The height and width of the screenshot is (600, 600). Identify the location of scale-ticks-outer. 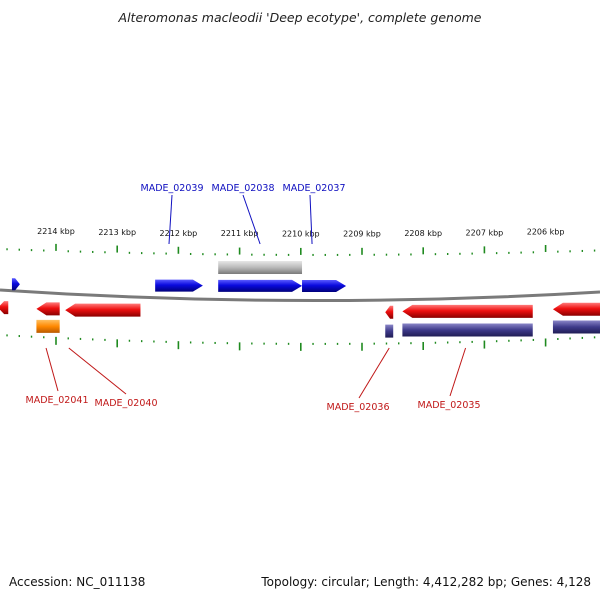
(301, 249).